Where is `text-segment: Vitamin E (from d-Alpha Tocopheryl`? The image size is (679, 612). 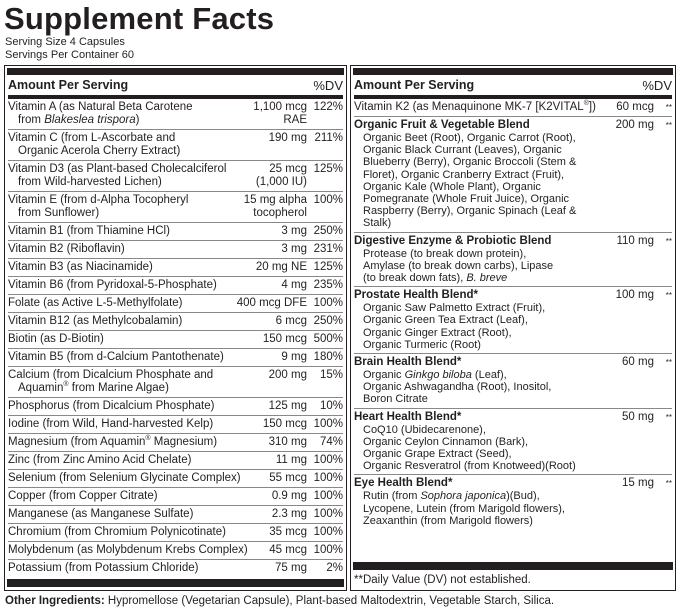 text-segment: Vitamin E (from d-Alpha Tocopheryl is located at coordinates (98, 200).